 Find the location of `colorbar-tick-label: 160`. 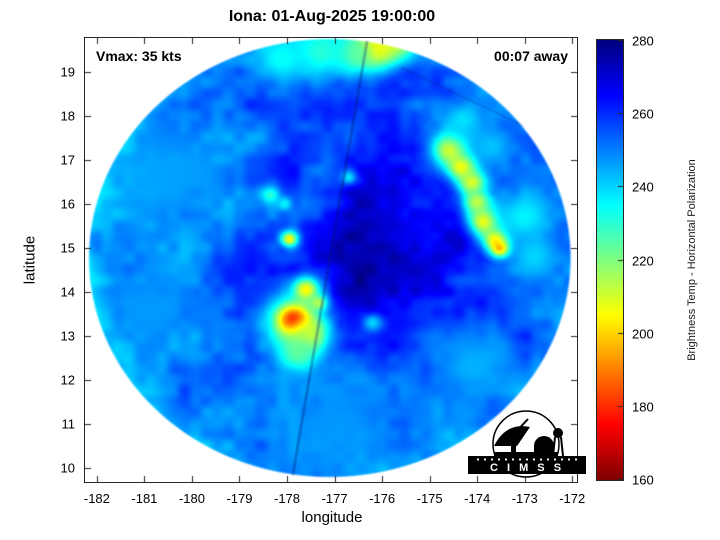

colorbar-tick-label: 160 is located at coordinates (643, 479).